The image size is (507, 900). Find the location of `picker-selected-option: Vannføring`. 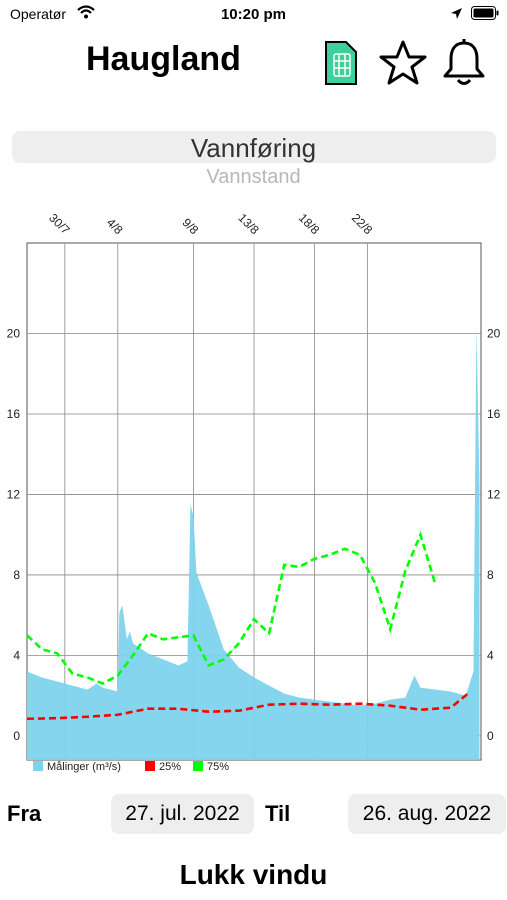

picker-selected-option: Vannføring is located at coordinates (253, 148).